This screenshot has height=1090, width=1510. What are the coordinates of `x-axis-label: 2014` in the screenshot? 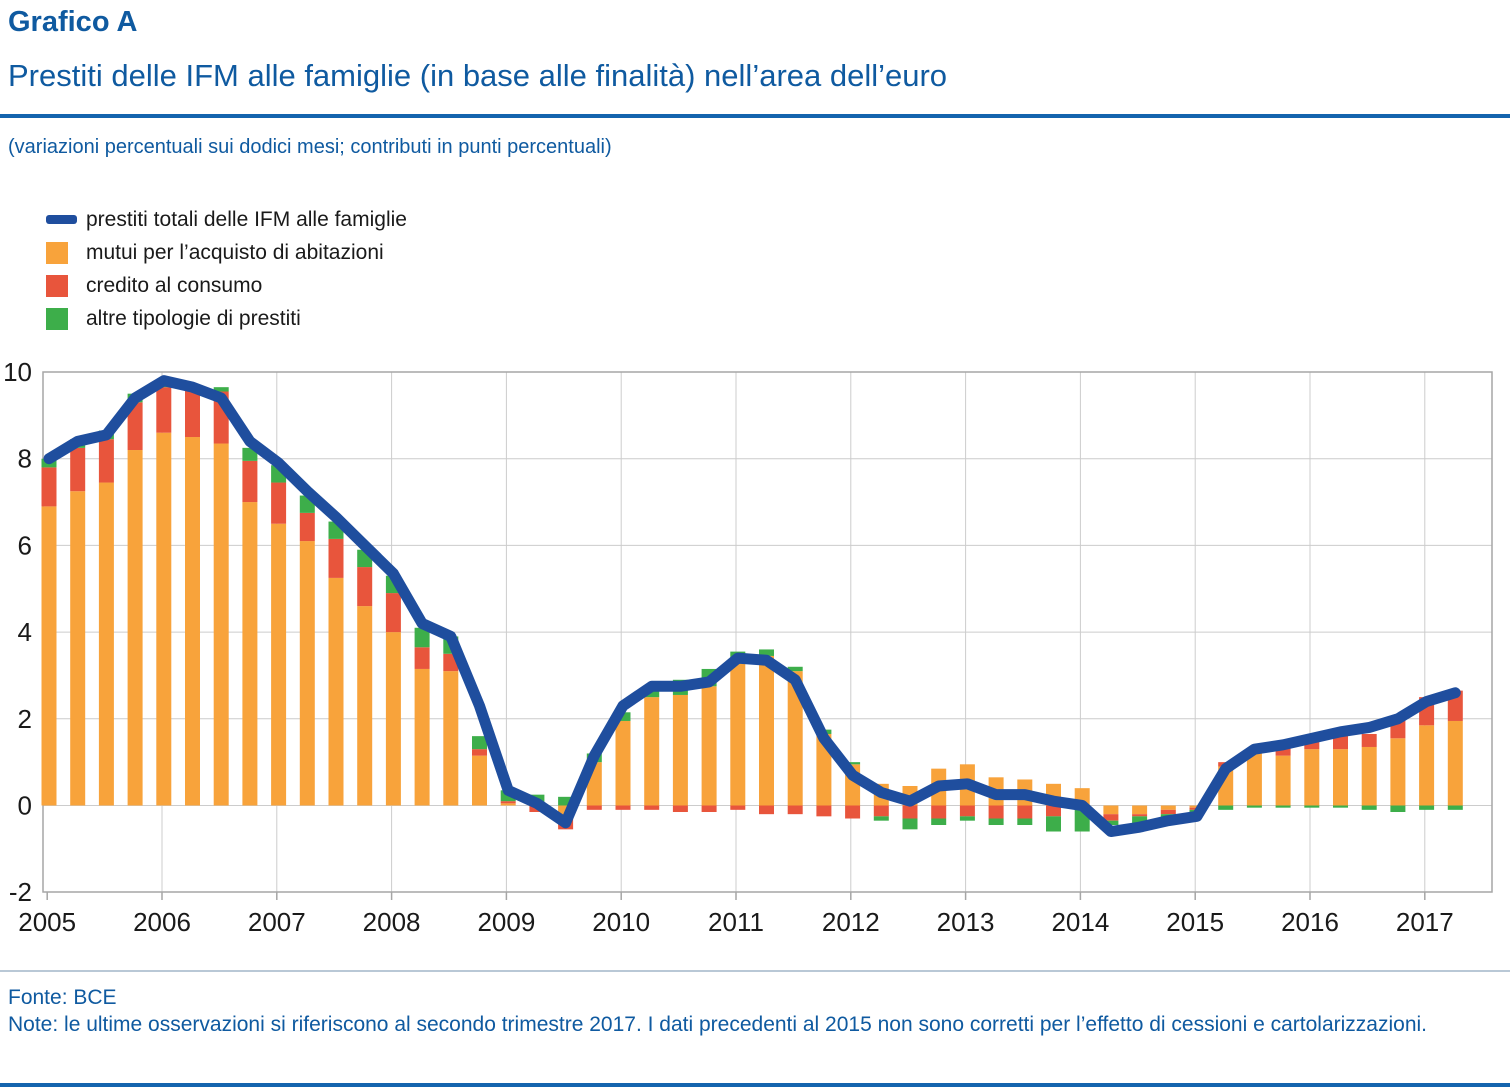 It's located at (1080, 922).